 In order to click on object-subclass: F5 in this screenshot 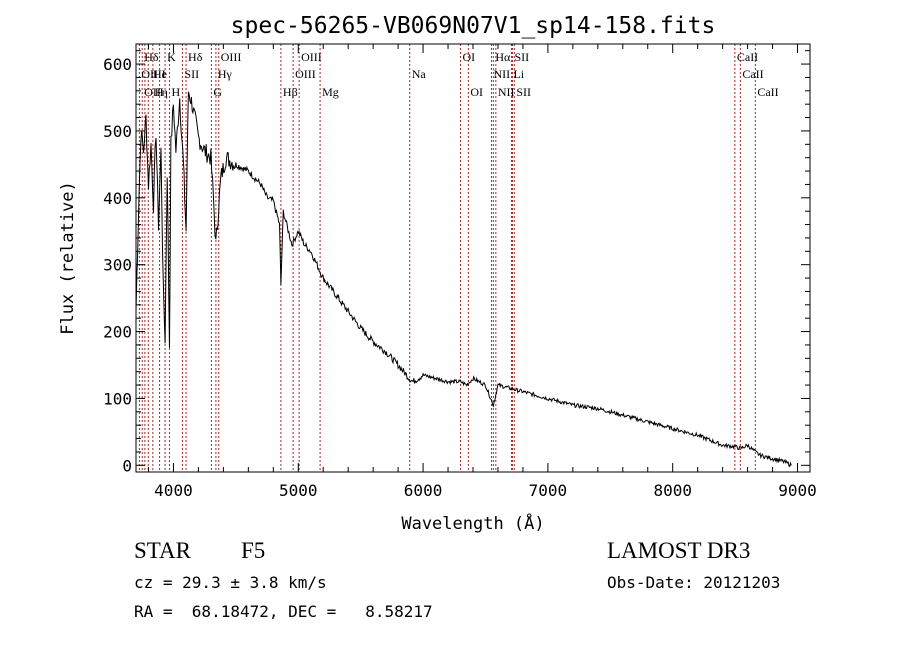, I will do `click(253, 550)`.